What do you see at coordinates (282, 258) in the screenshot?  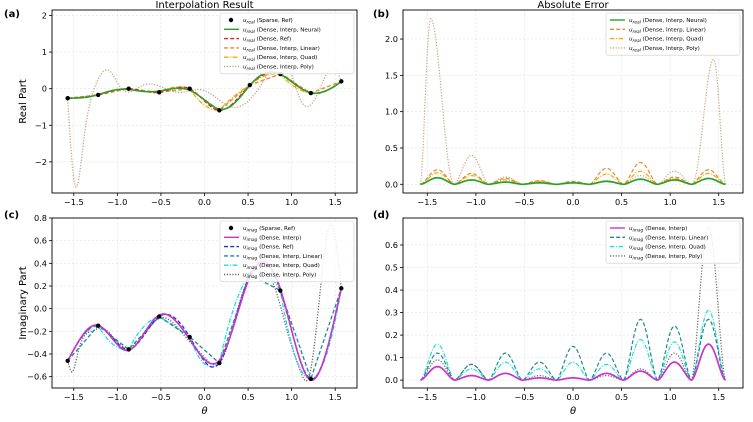 I see `legend-label: uimag (Dense, Interp, Linear)` at bounding box center [282, 258].